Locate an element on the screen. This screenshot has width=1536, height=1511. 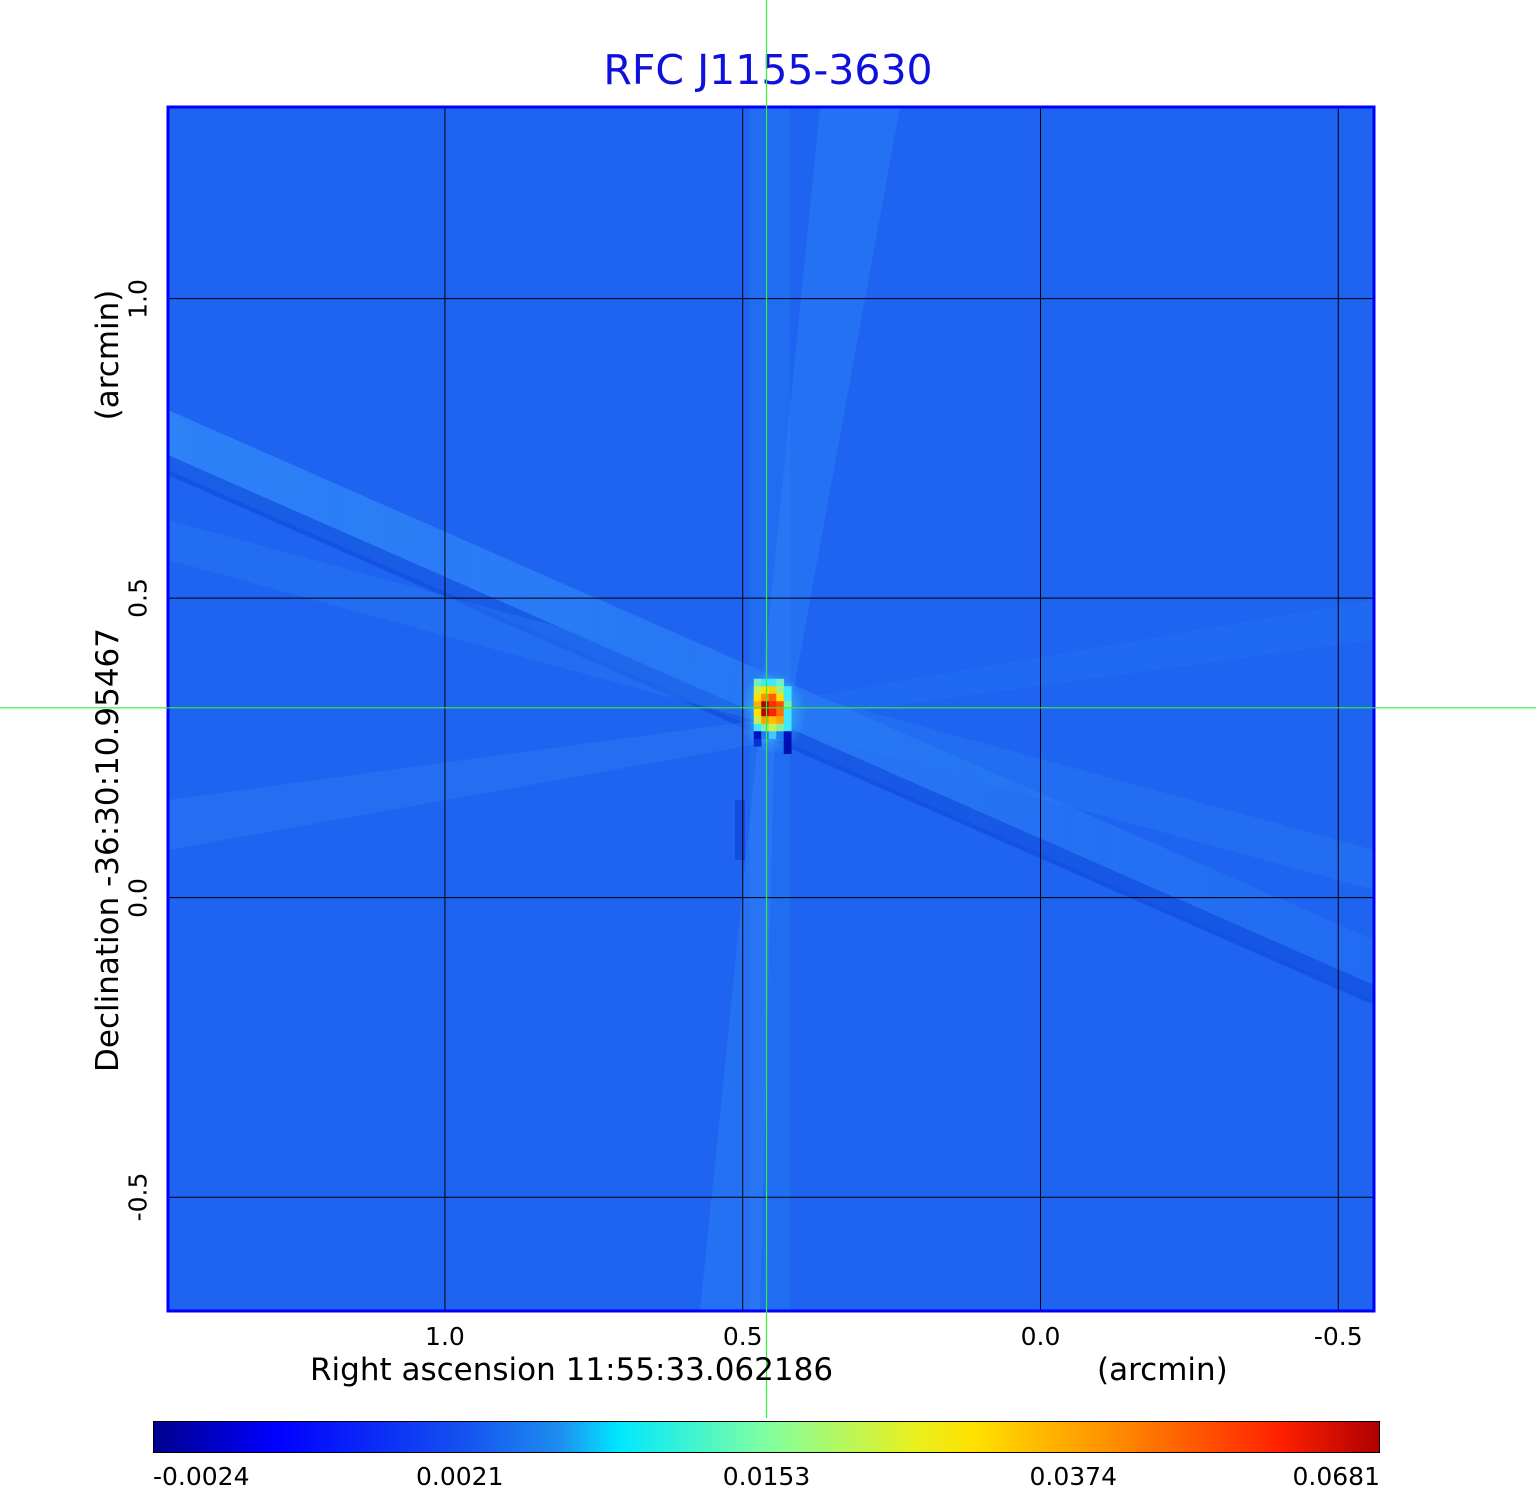
chart-title: RFC J1155-3630 is located at coordinates (768, 70).